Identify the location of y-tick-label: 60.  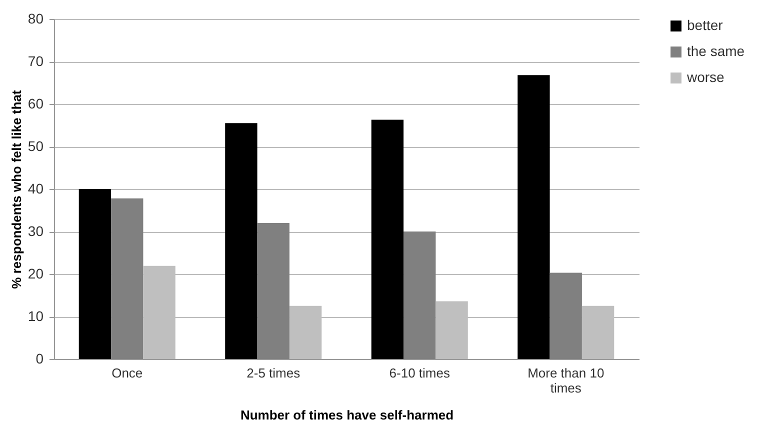
(36, 104).